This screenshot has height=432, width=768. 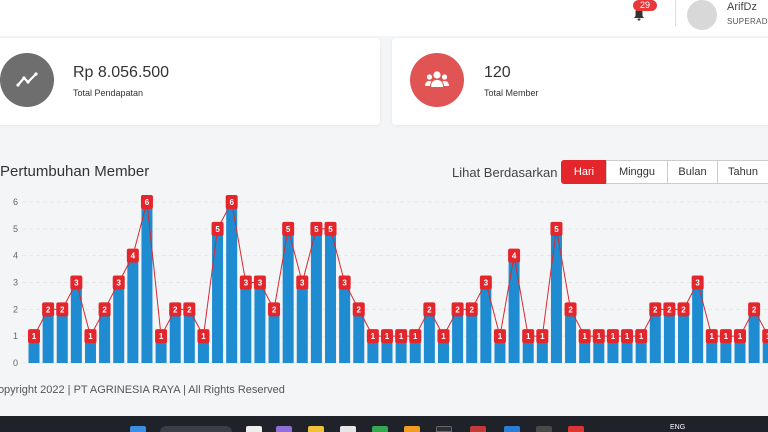 I want to click on filter-bulan-button: Bulan, so click(x=692, y=172).